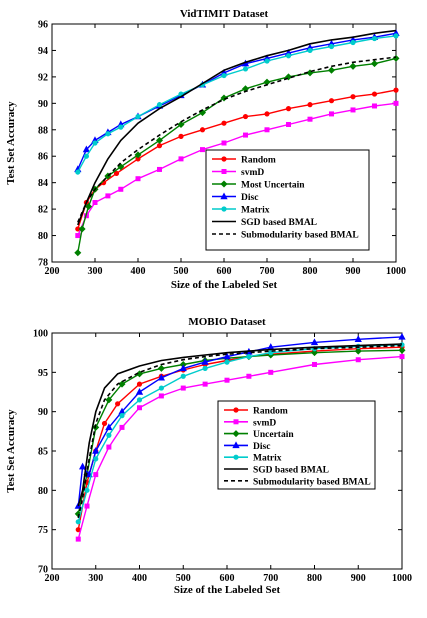 The image size is (427, 618). I want to click on legend-entry-most-uncertain: Most Uncertain, so click(273, 186).